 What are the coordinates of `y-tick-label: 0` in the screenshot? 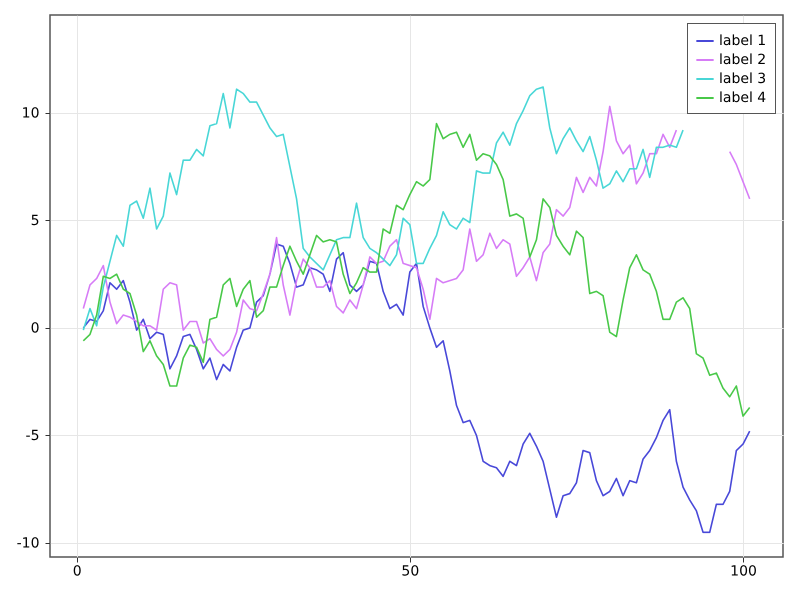 It's located at (35, 328).